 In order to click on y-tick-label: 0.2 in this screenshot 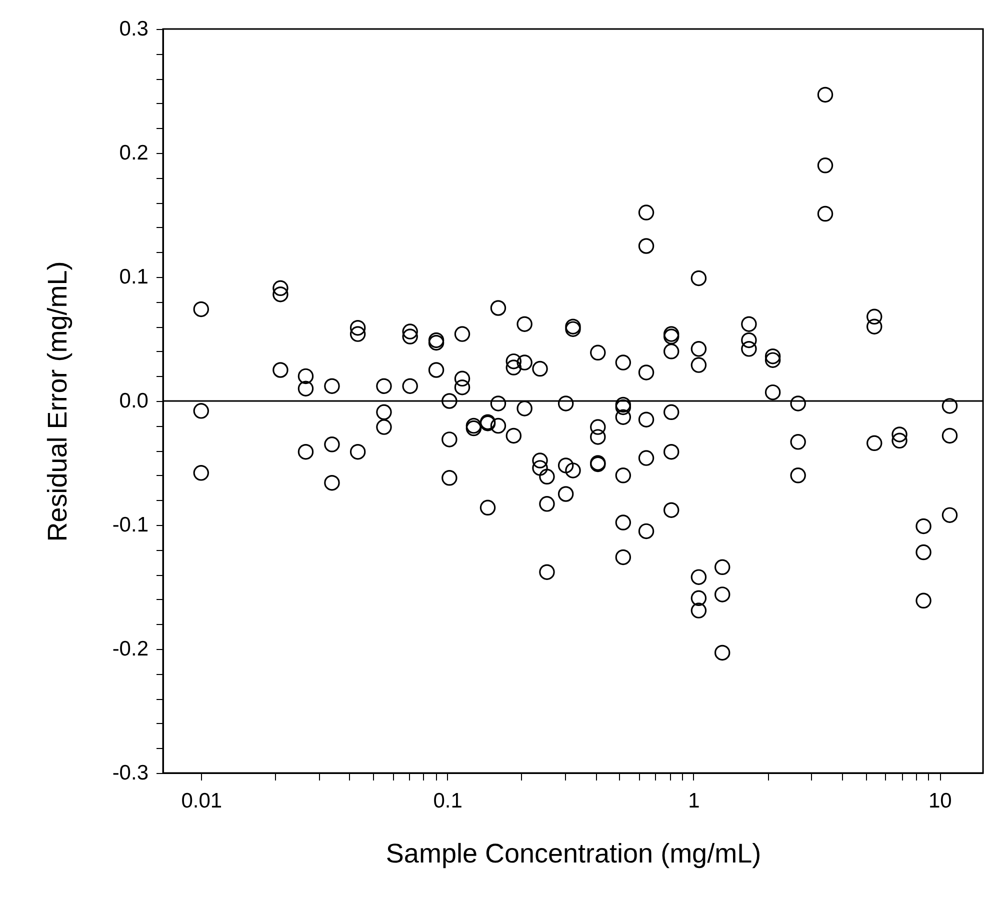, I will do `click(133, 153)`.